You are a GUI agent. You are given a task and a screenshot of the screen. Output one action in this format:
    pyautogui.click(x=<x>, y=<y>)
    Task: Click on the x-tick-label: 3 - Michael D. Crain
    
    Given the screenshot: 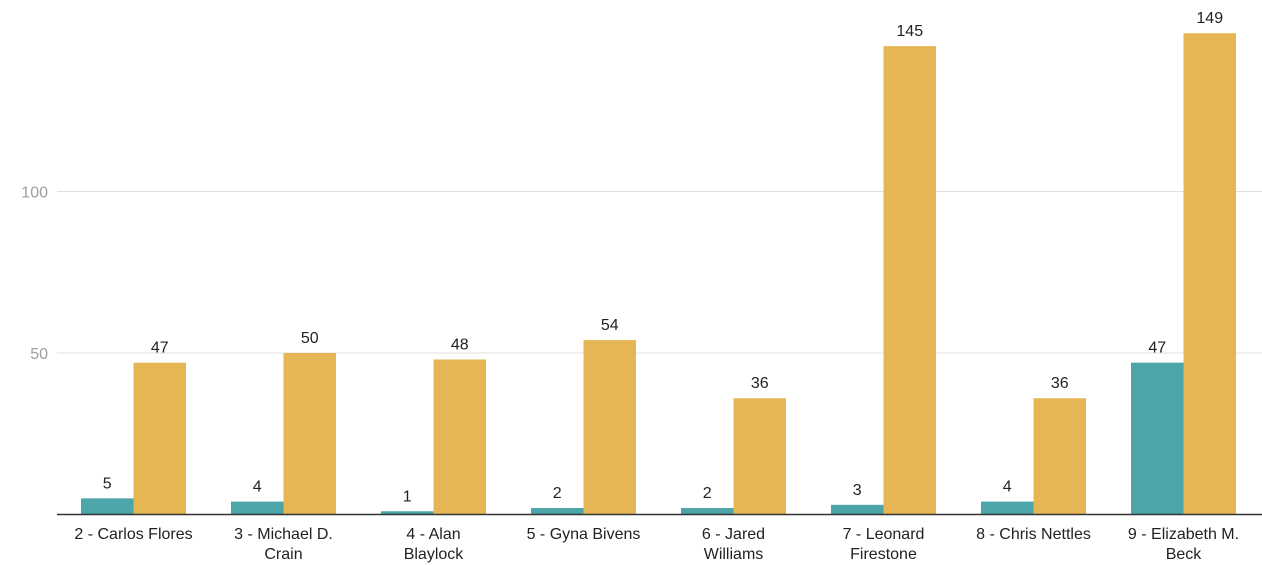 What is the action you would take?
    pyautogui.click(x=283, y=544)
    